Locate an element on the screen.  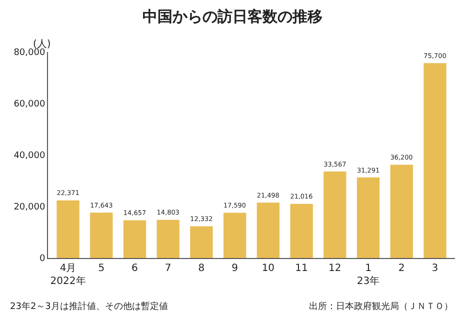
text: 23年2～3月は推計値、その他は暫定値 is located at coordinates (89, 306).